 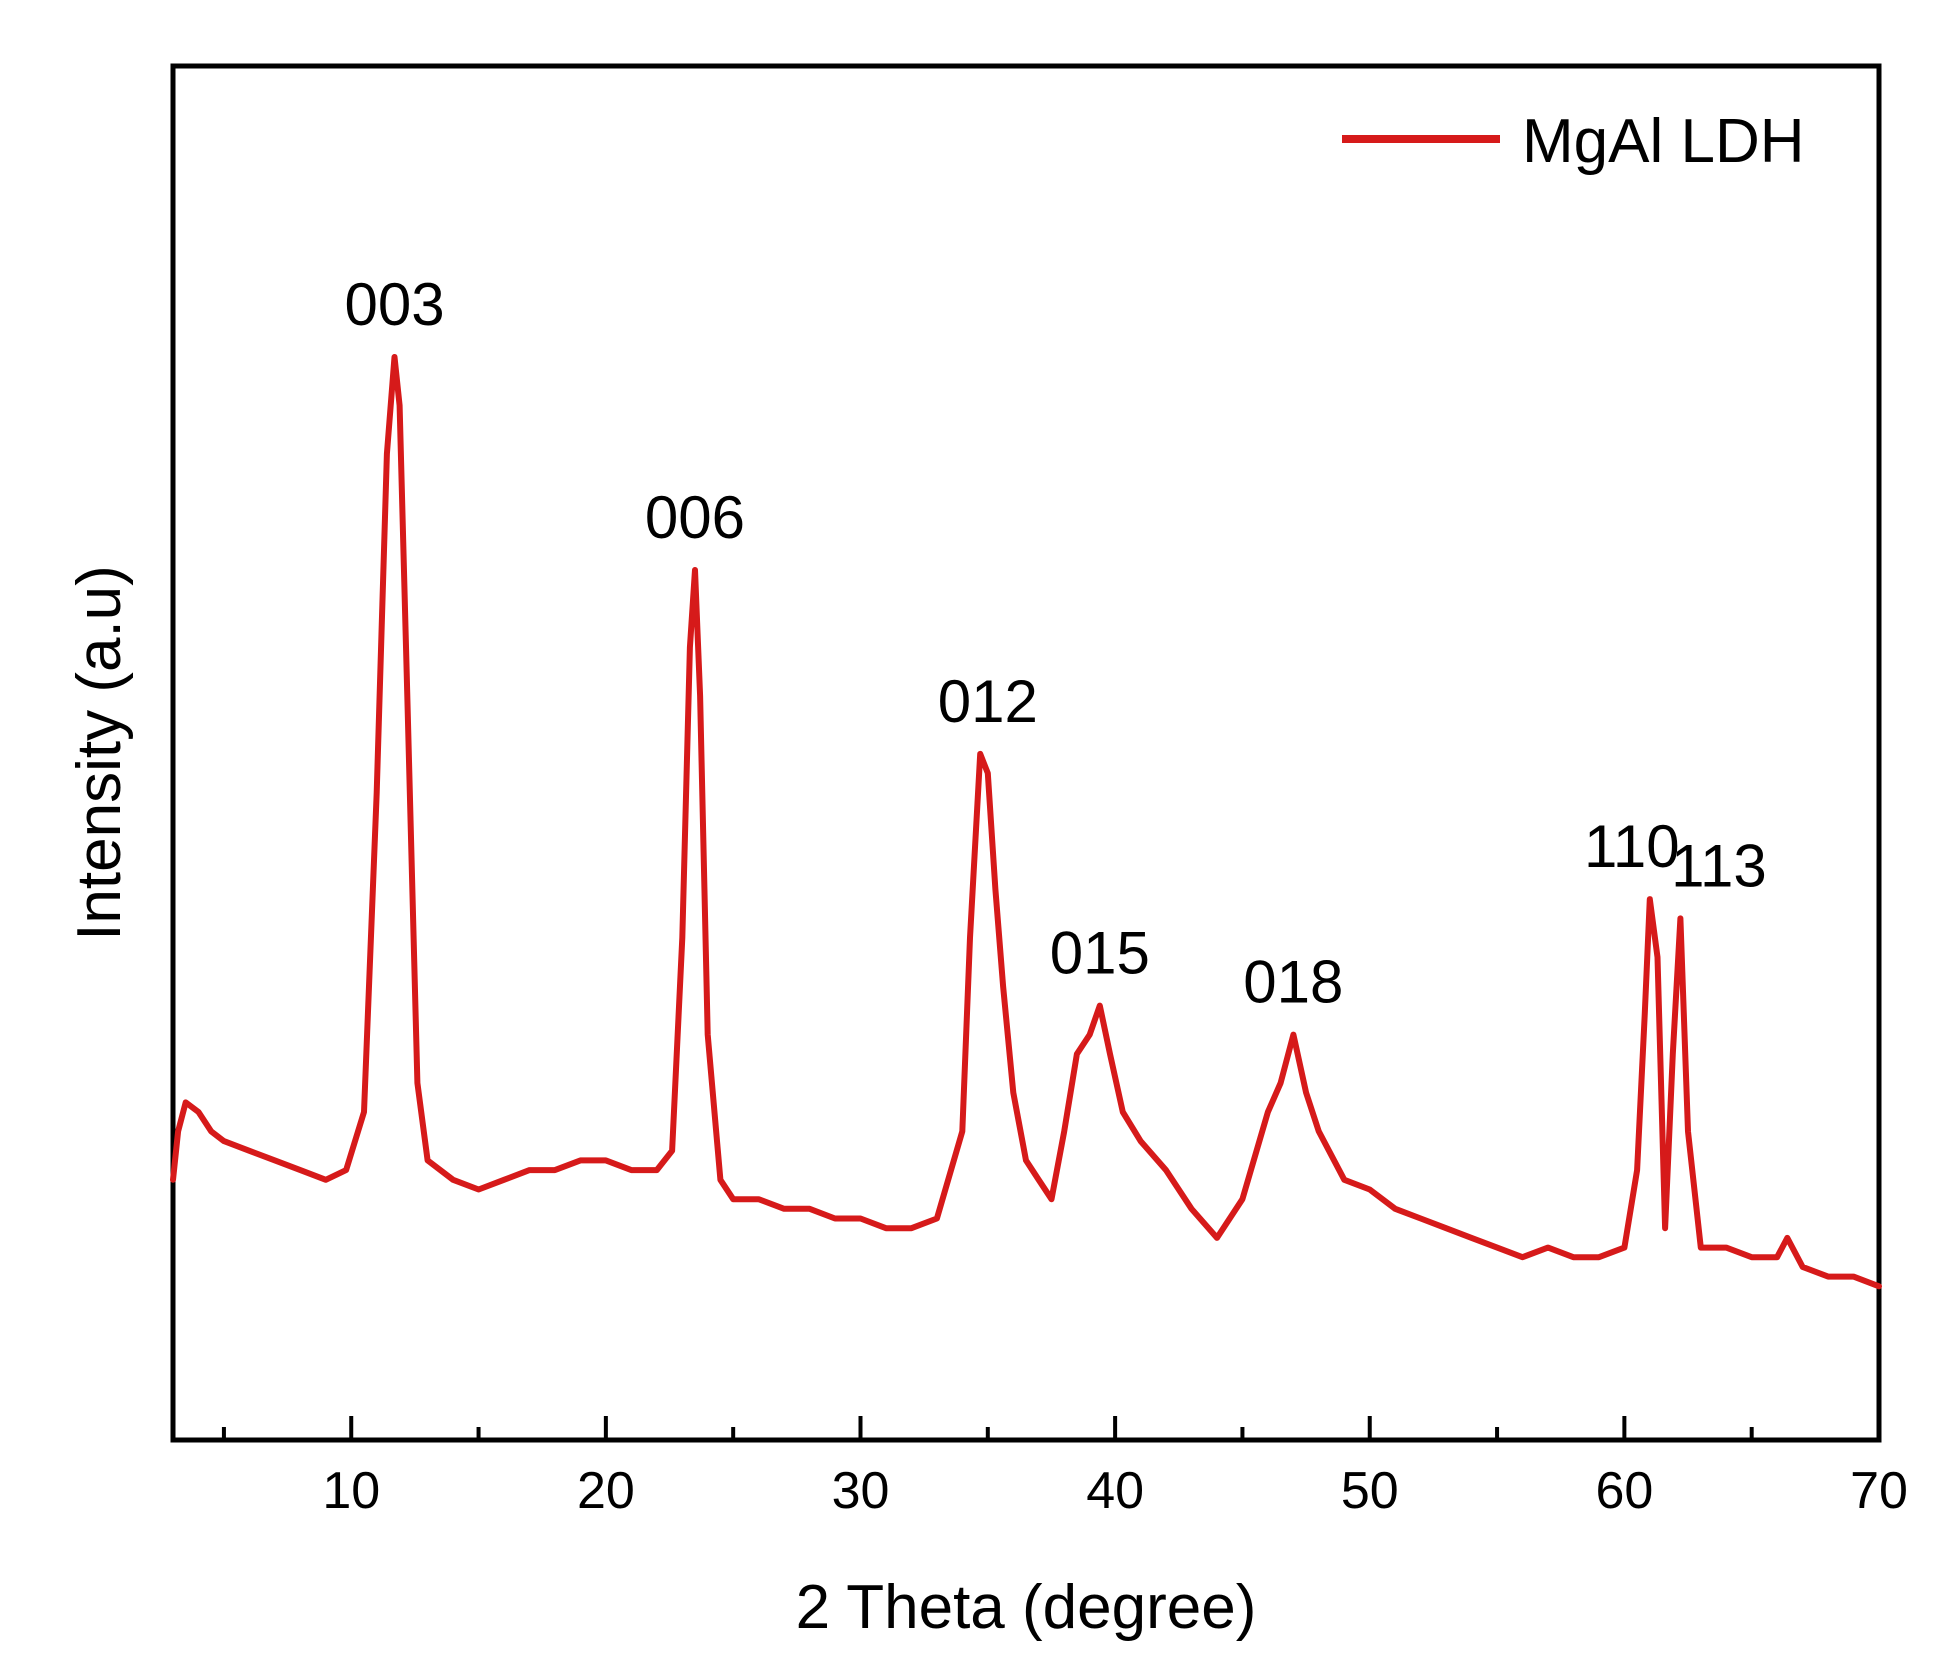 What do you see at coordinates (1370, 1491) in the screenshot?
I see `x-tick-label: 50` at bounding box center [1370, 1491].